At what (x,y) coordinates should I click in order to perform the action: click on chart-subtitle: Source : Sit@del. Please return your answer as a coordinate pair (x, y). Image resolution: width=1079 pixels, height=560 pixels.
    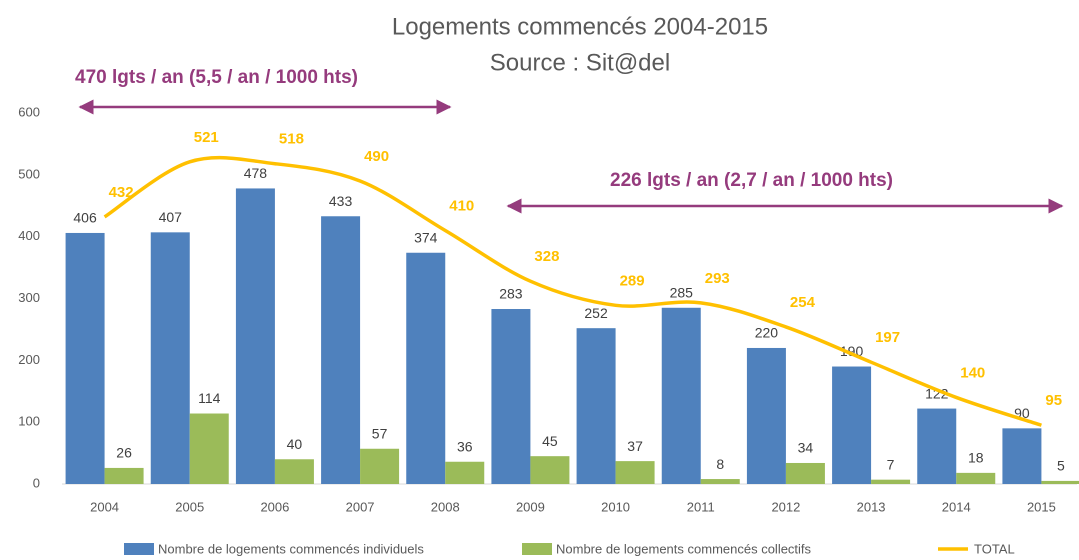
    Looking at the image, I should click on (580, 62).